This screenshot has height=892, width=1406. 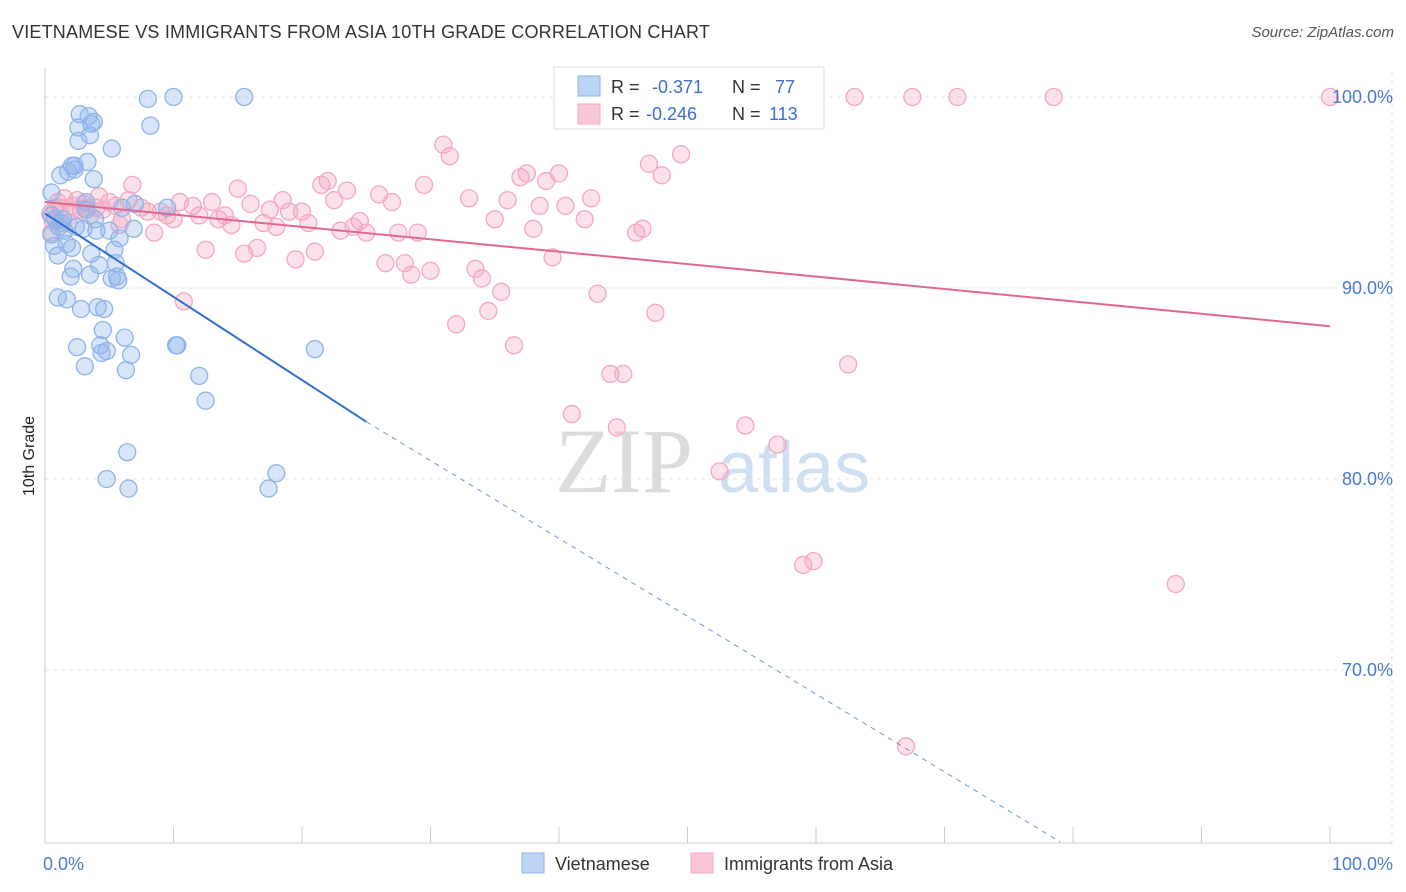 I want to click on n-label-2: N =, so click(x=746, y=114).